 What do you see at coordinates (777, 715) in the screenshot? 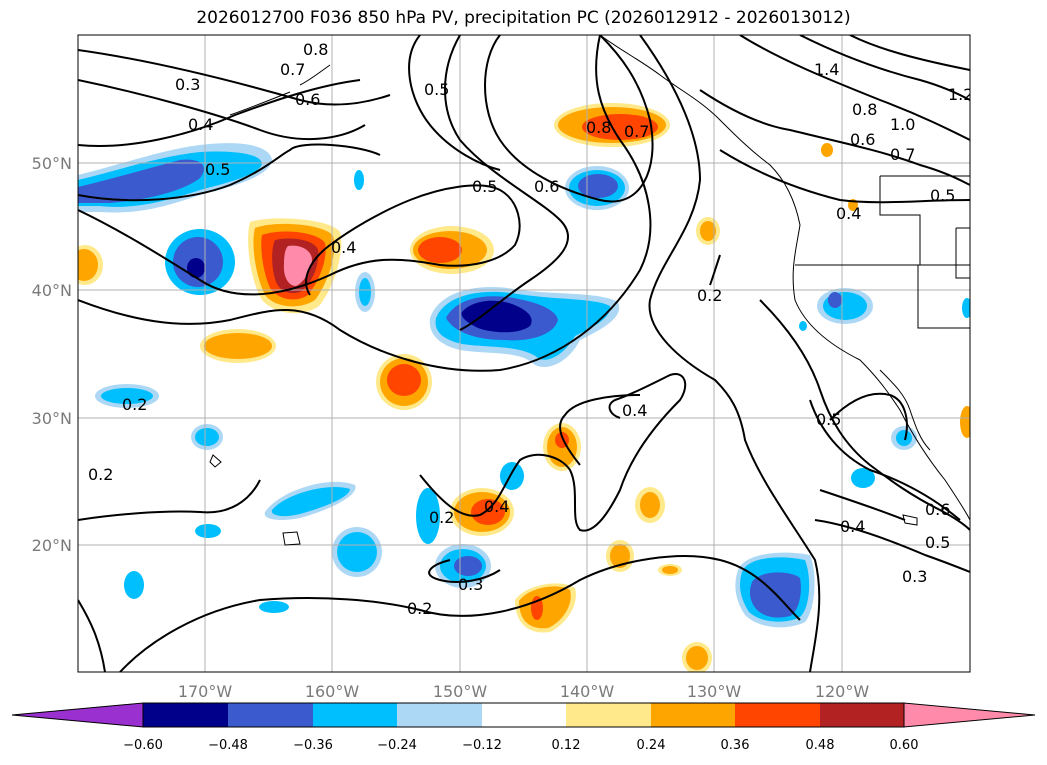
I see `colorbar-seg-p036` at bounding box center [777, 715].